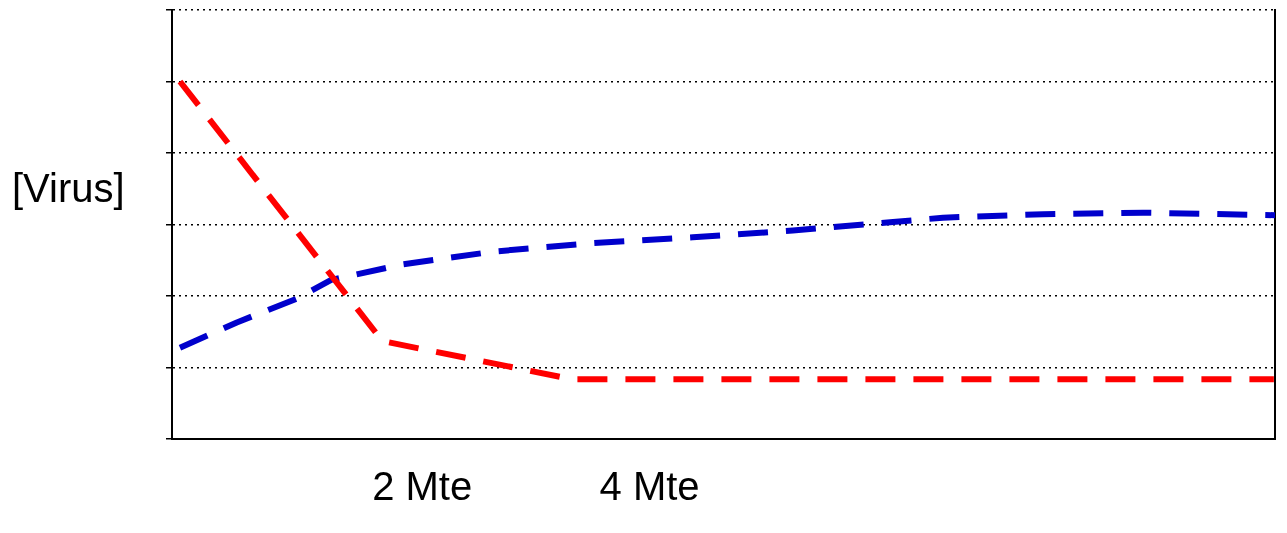  Describe the element at coordinates (68, 188) in the screenshot. I see `y-axis-title: [Virus]` at that location.